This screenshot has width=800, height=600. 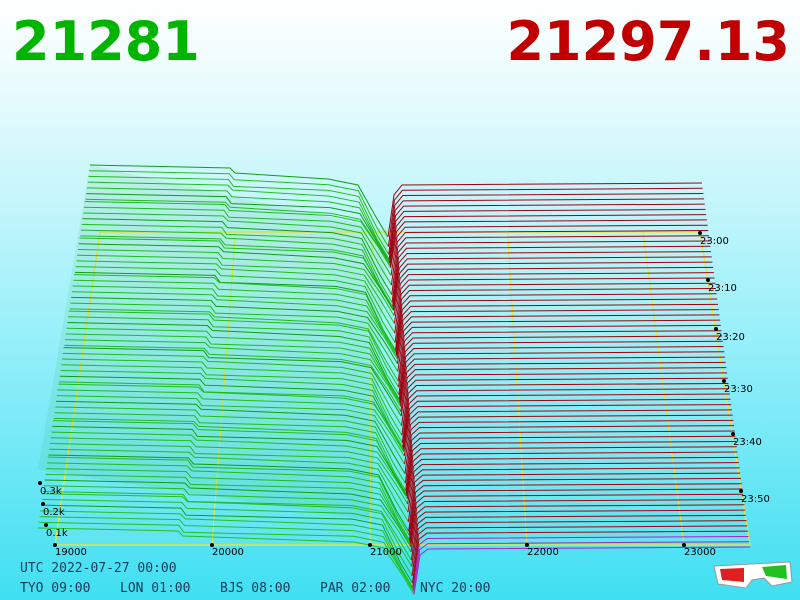 What do you see at coordinates (55, 588) in the screenshot?
I see `timezone-clock: TYO 09:00` at bounding box center [55, 588].